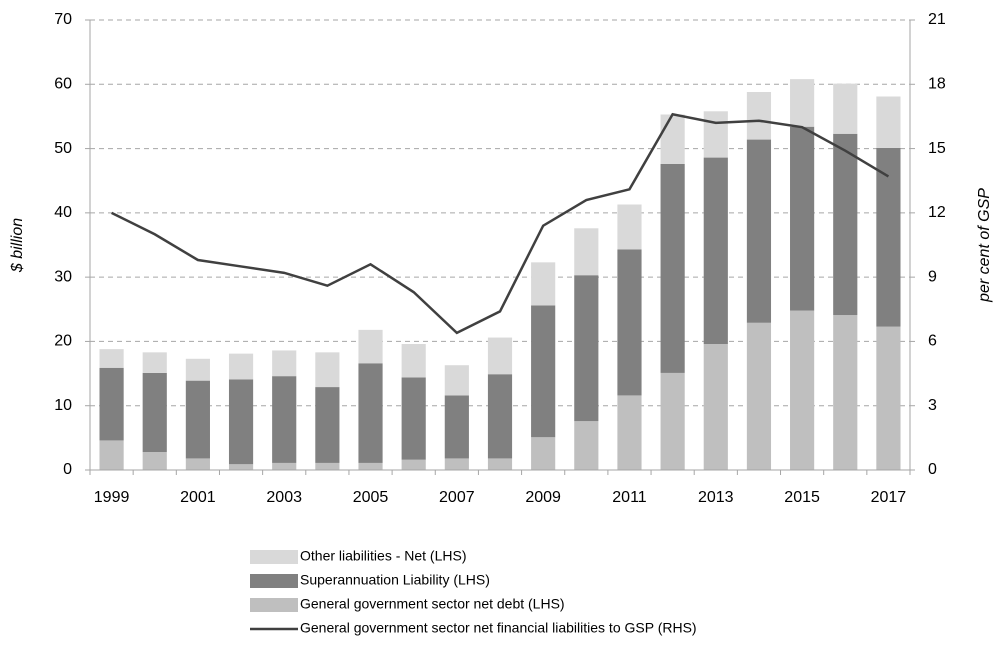 The height and width of the screenshot is (645, 995). What do you see at coordinates (198, 497) in the screenshot?
I see `x-tick-label: 2001` at bounding box center [198, 497].